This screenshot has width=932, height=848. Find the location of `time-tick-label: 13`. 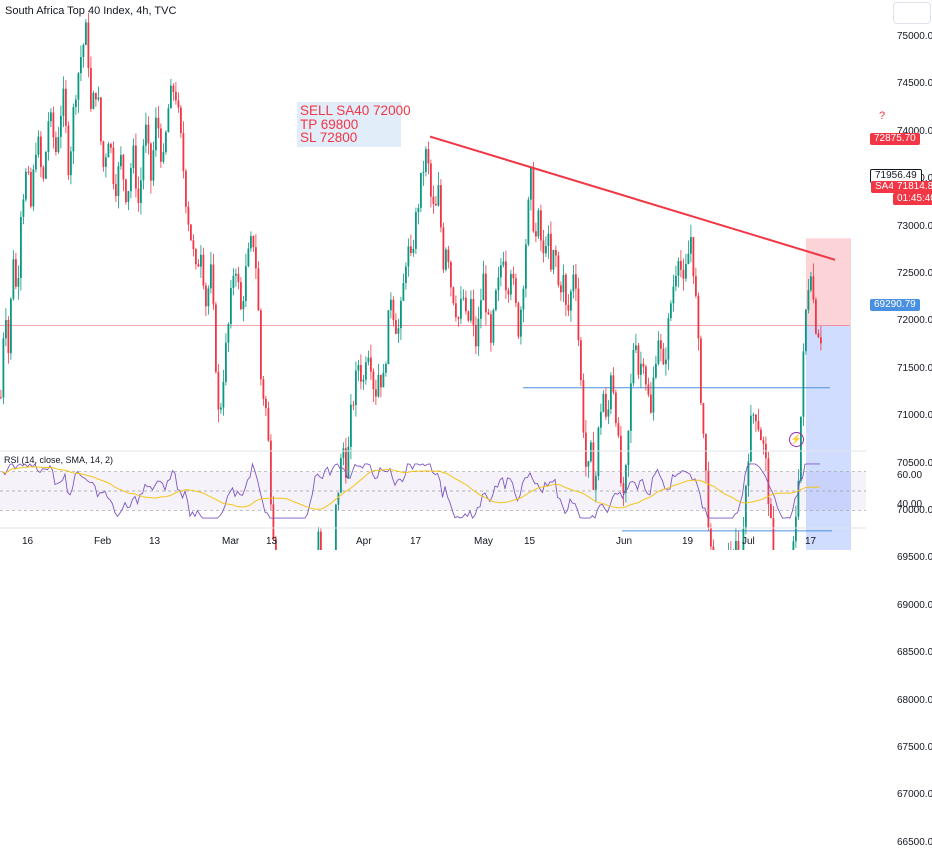

time-tick-label: 13 is located at coordinates (272, 541).